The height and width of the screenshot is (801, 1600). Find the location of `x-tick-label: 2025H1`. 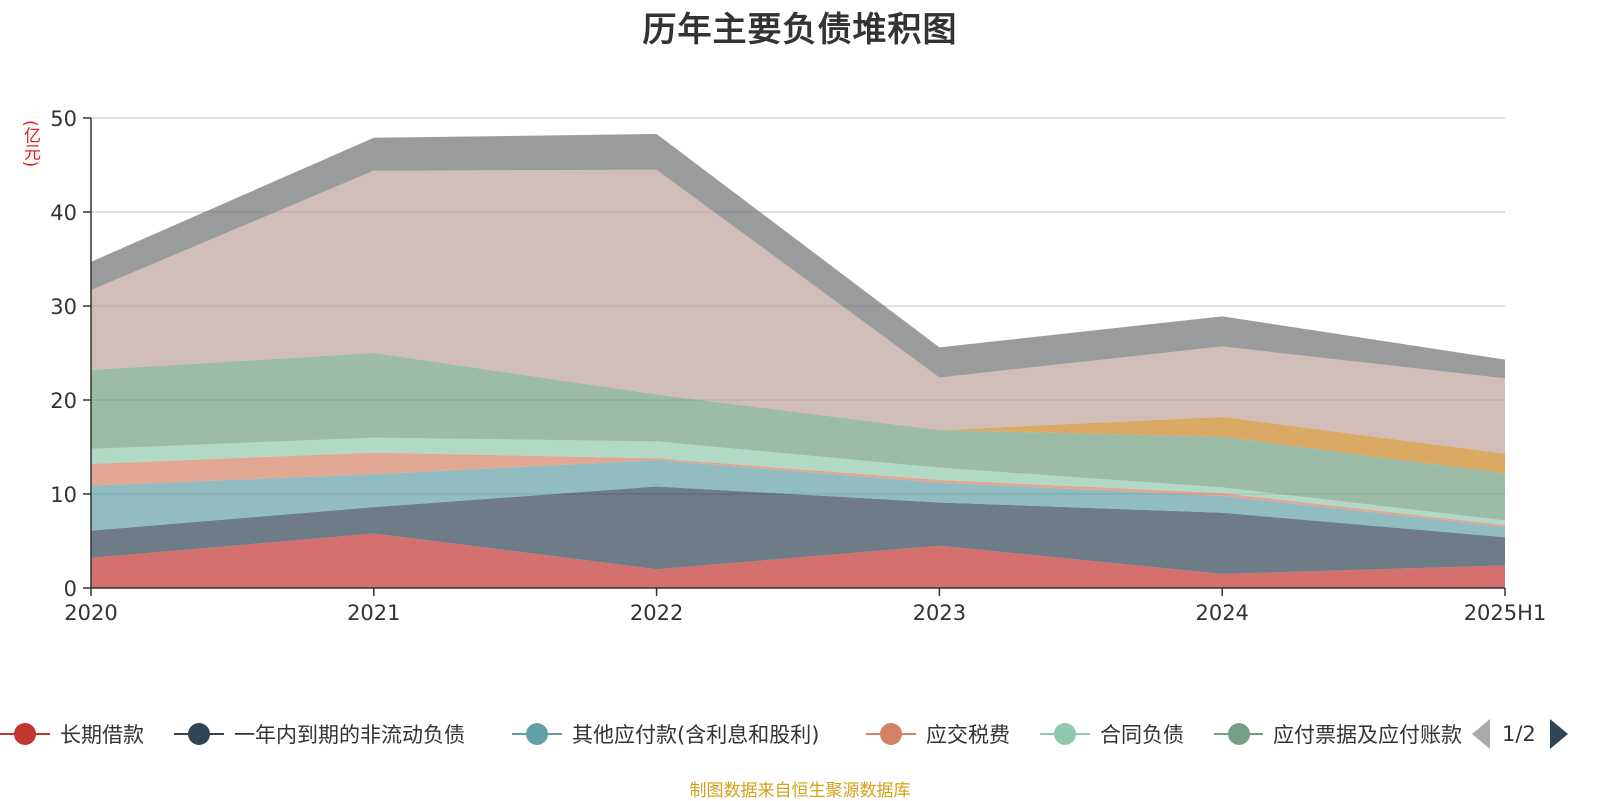

x-tick-label: 2025H1 is located at coordinates (1505, 613).